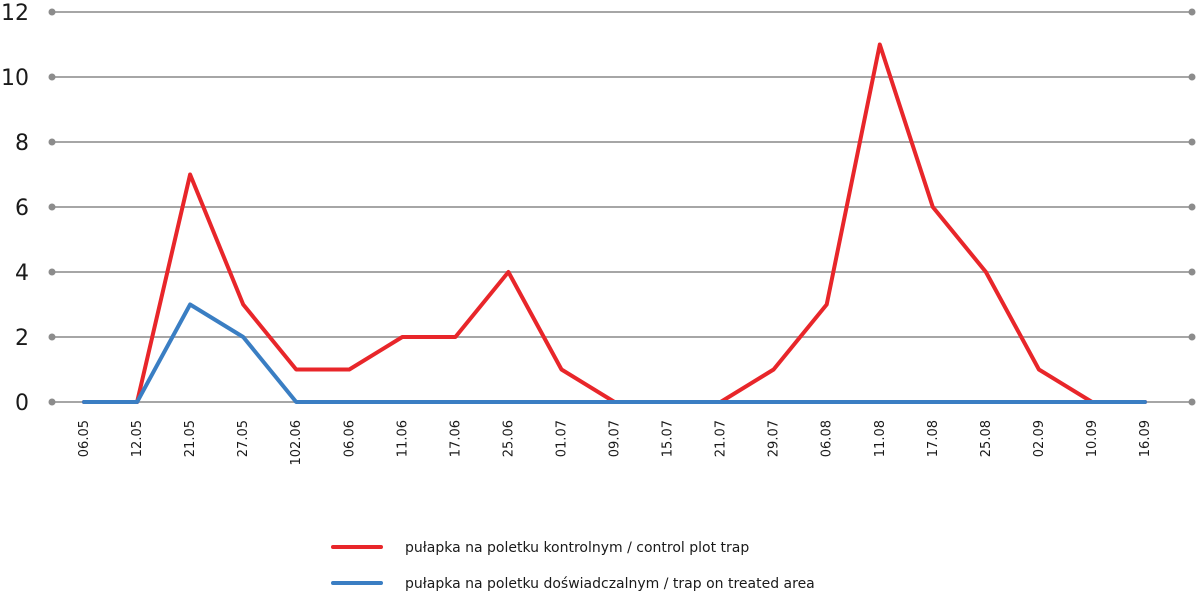  Describe the element at coordinates (22, 143) in the screenshot. I see `y-tick-label: 8` at that location.